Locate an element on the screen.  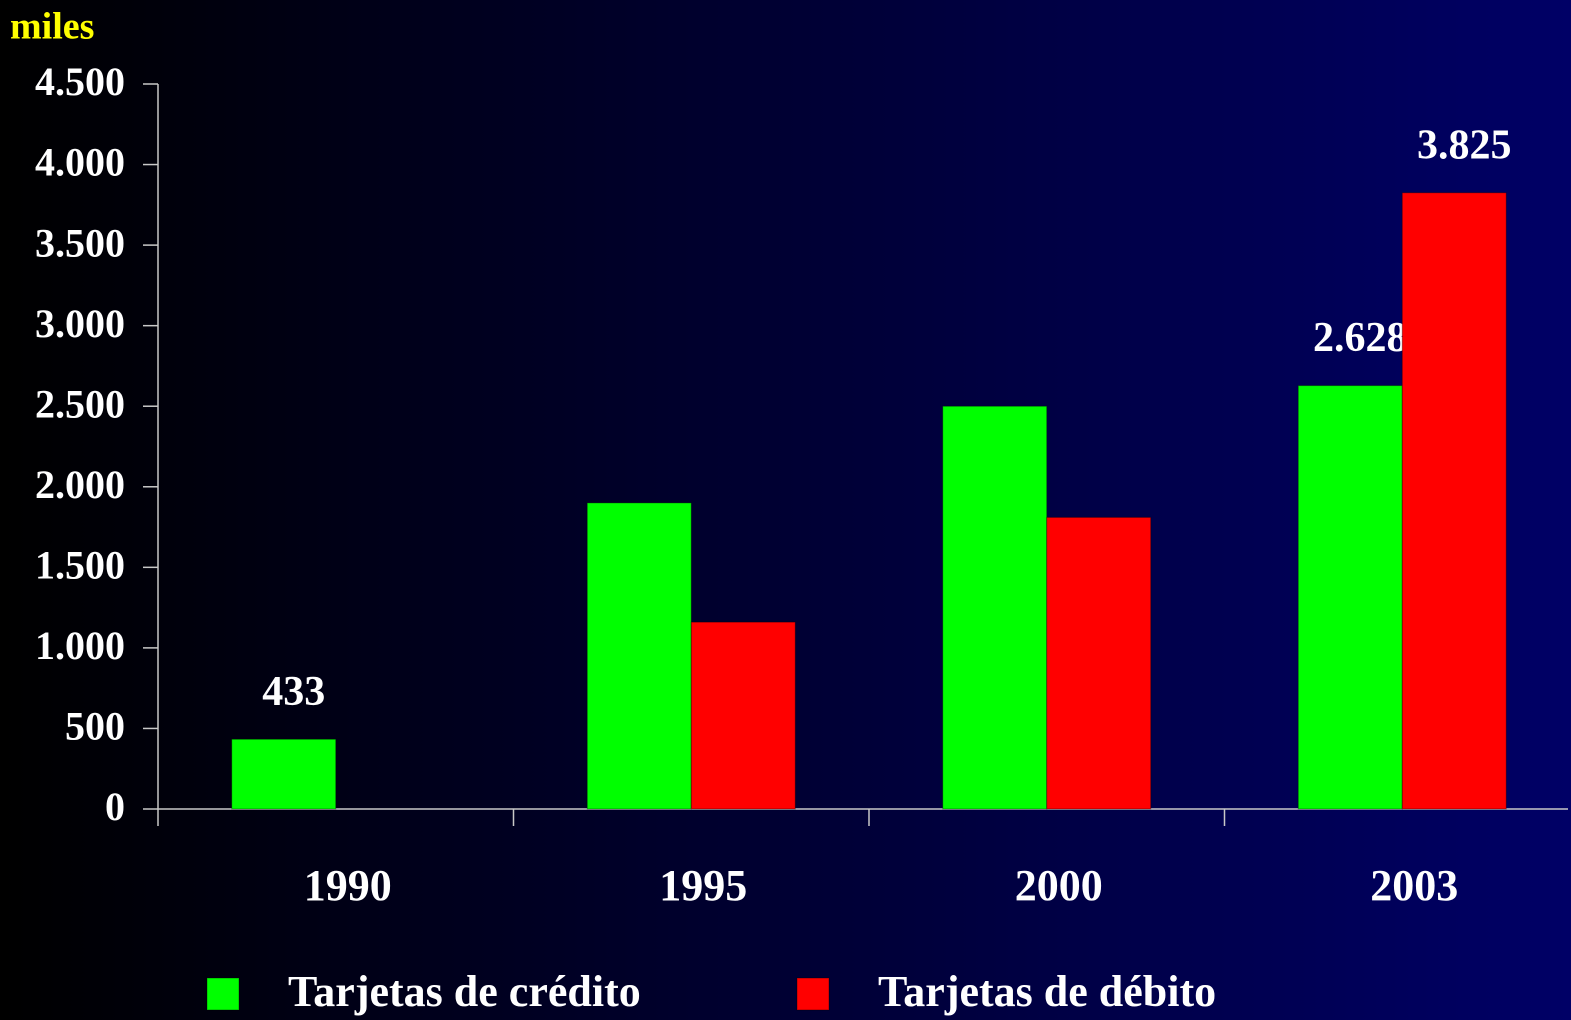
value-label: 3.825 is located at coordinates (1464, 145).